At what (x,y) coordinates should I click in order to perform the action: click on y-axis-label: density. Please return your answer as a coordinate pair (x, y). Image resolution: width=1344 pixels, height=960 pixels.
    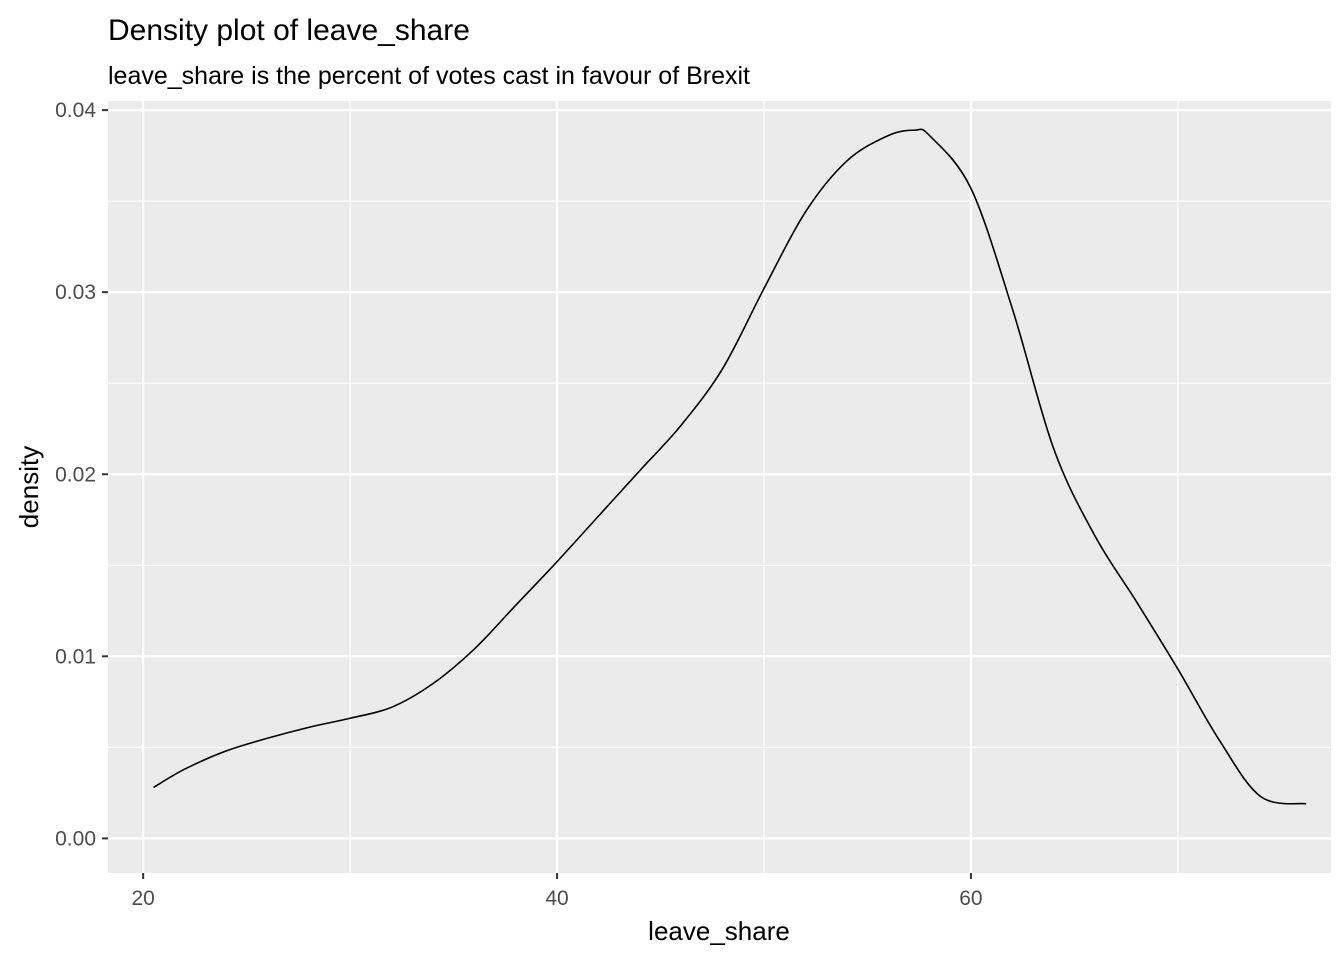
    Looking at the image, I should click on (29, 487).